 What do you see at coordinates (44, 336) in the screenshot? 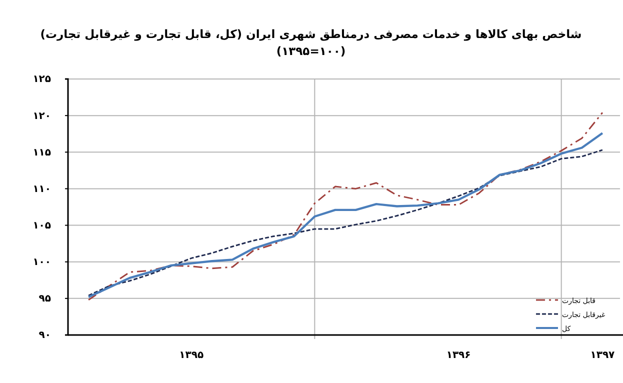
I see `y-tick-label: ۹۰` at bounding box center [44, 336].